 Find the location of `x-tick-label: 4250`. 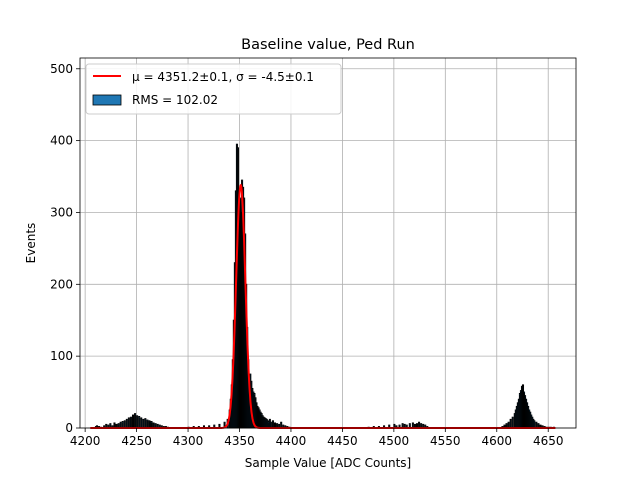

x-tick-label: 4250 is located at coordinates (136, 441).